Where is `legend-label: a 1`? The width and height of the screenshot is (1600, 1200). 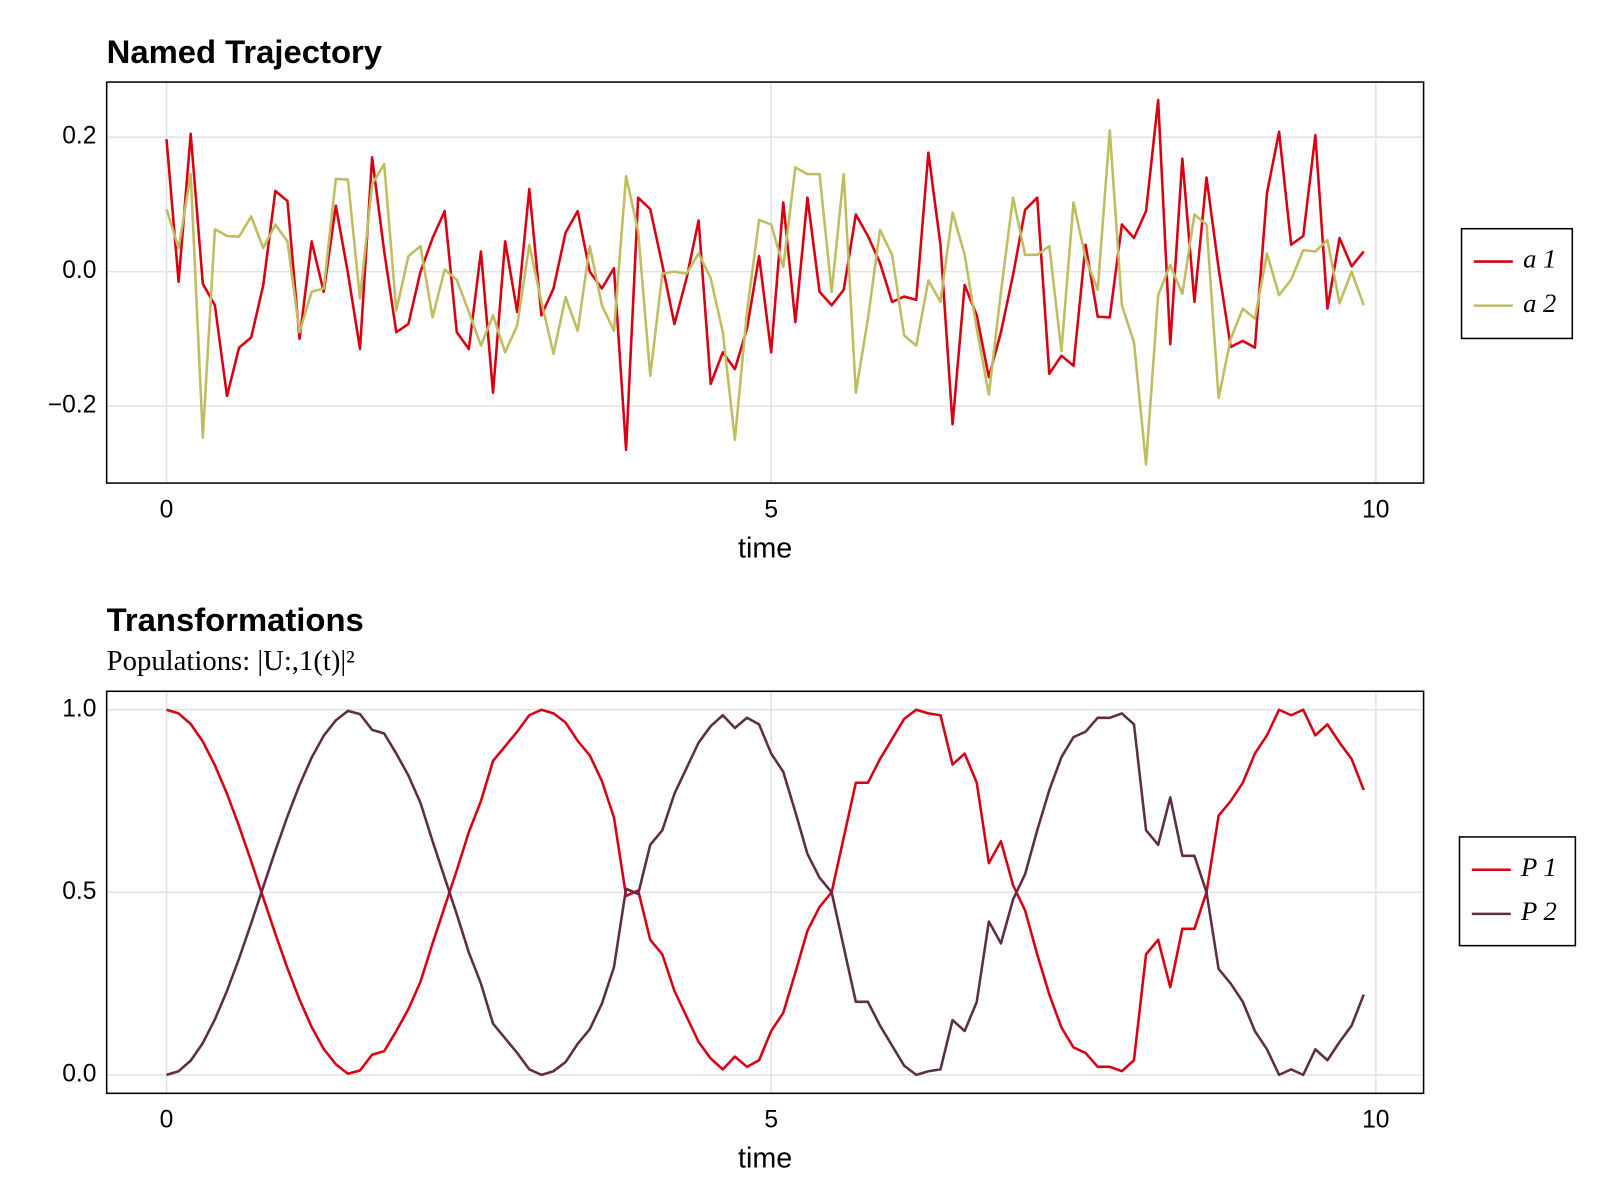 legend-label: a 1 is located at coordinates (1539, 259).